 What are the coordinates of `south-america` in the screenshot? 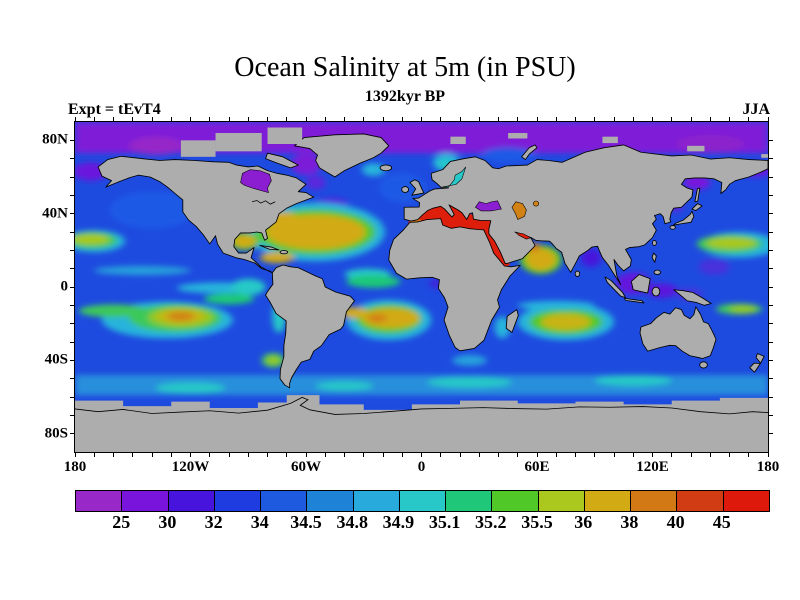 It's located at (310, 326).